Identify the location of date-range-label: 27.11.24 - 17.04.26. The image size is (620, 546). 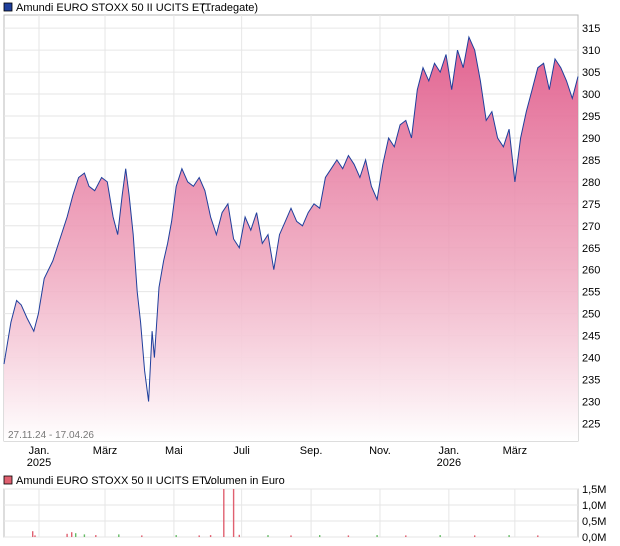
(51, 435).